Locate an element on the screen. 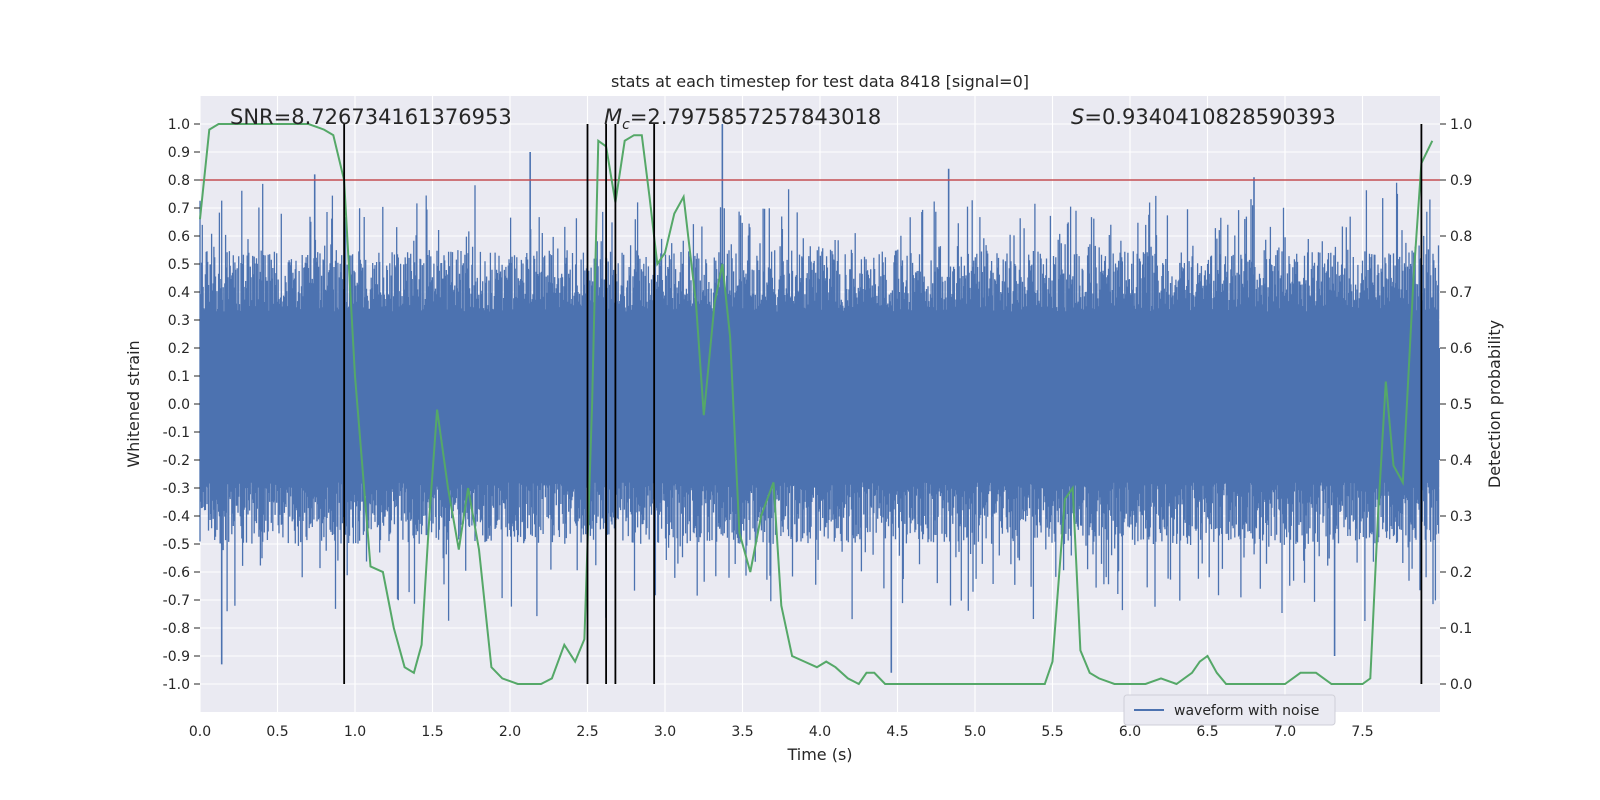 This screenshot has height=800, width=1600. x-tick-label: 2.0 is located at coordinates (510, 732).